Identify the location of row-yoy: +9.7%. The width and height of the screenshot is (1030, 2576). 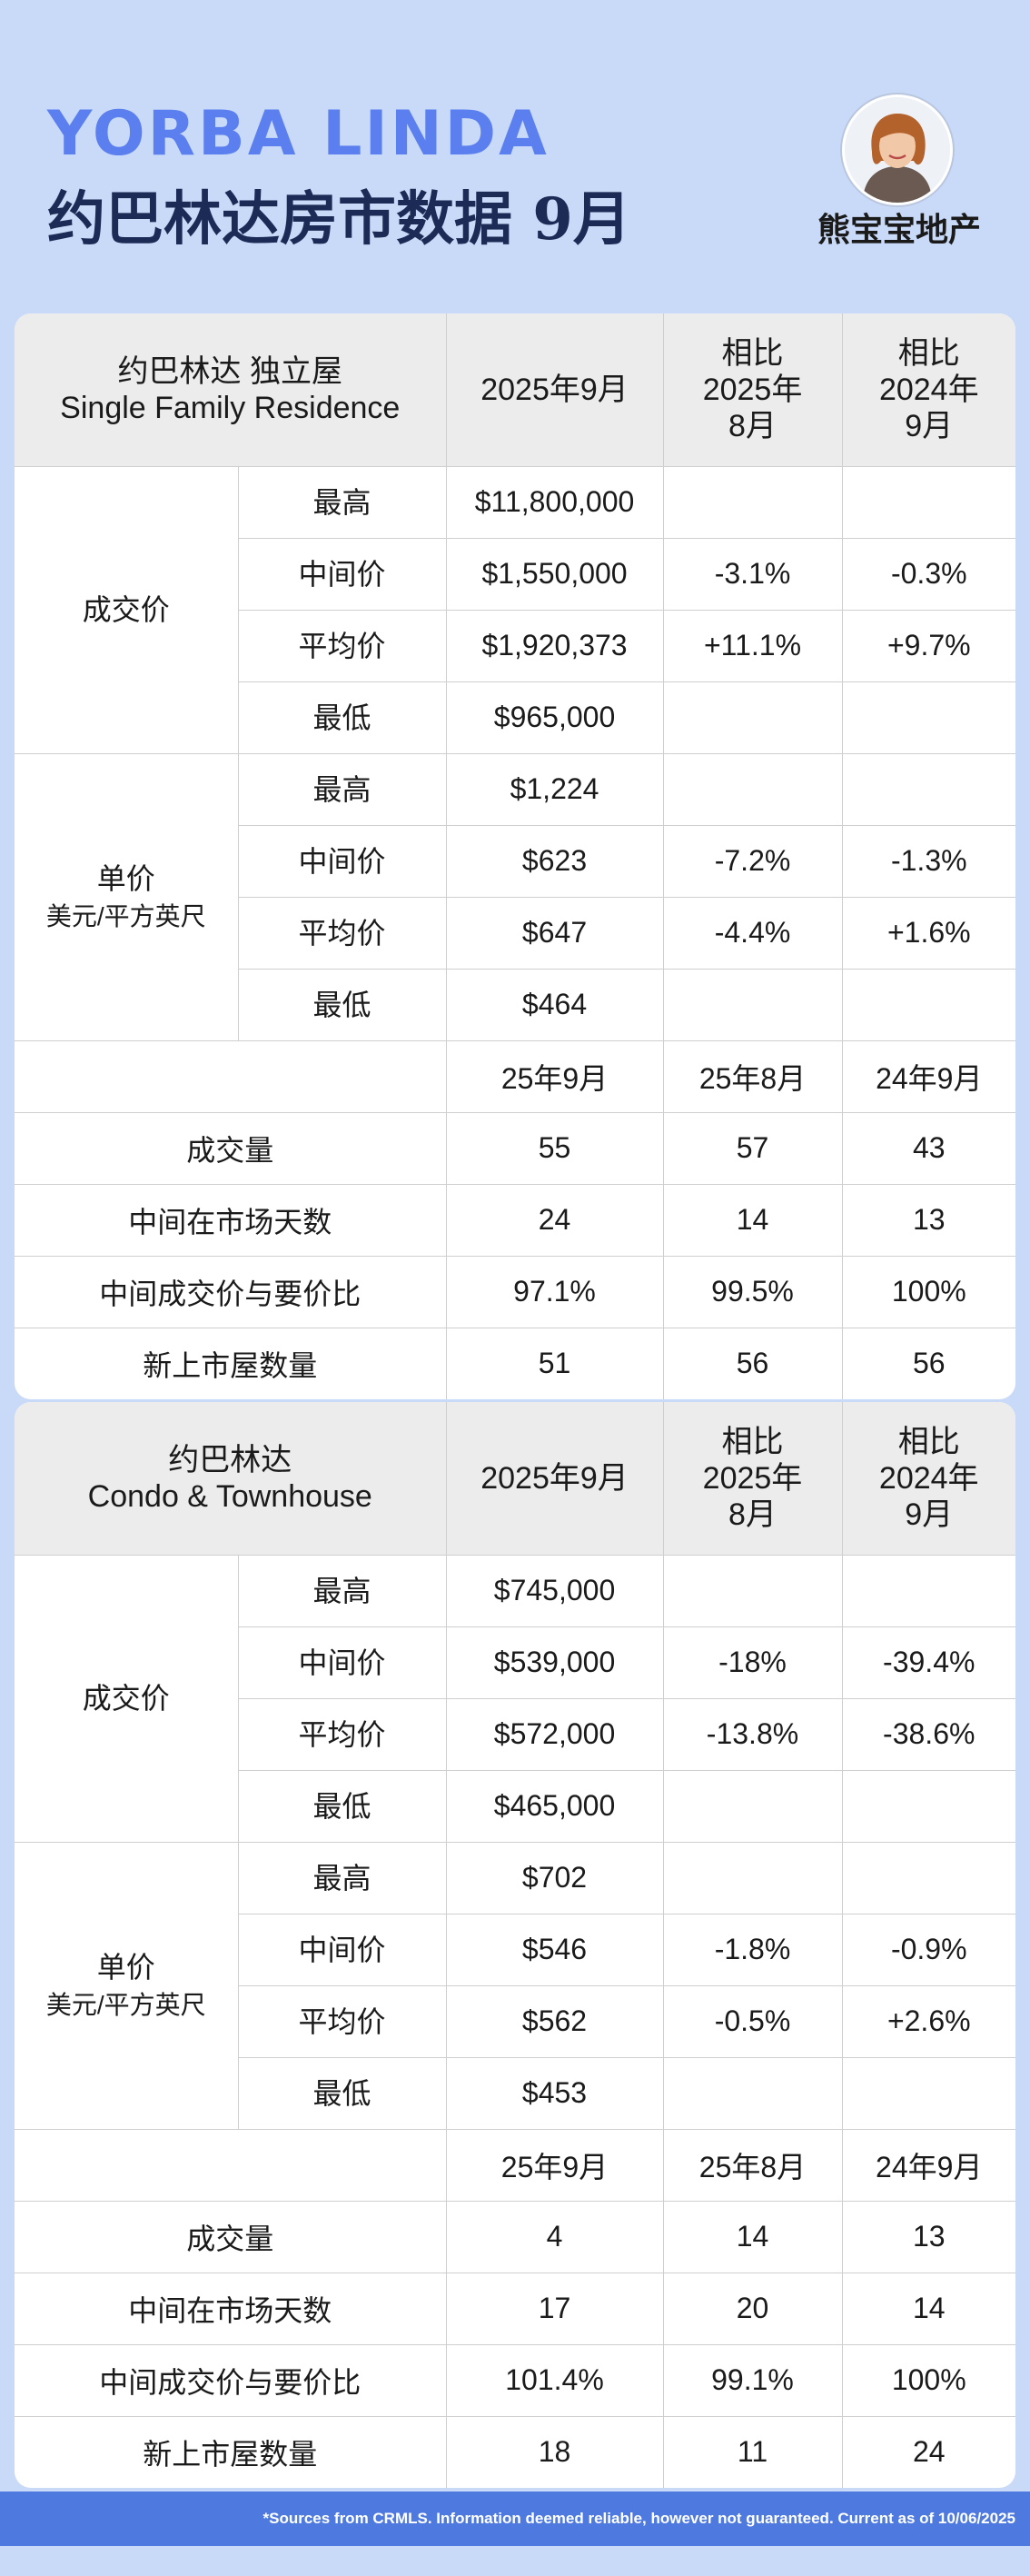
(928, 646).